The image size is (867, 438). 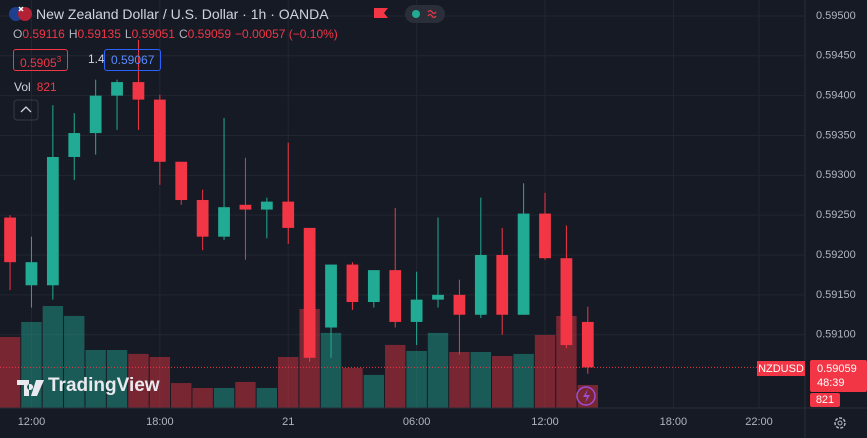 I want to click on status-wave, so click(x=432, y=14).